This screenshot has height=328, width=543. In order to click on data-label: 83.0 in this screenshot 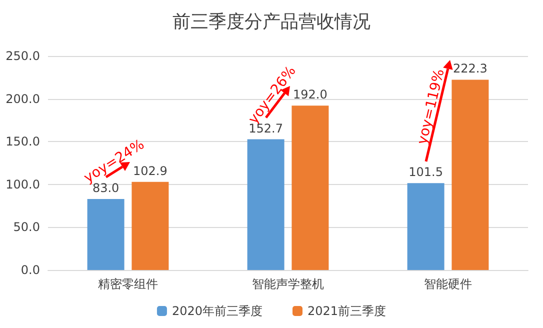, I will do `click(106, 187)`.